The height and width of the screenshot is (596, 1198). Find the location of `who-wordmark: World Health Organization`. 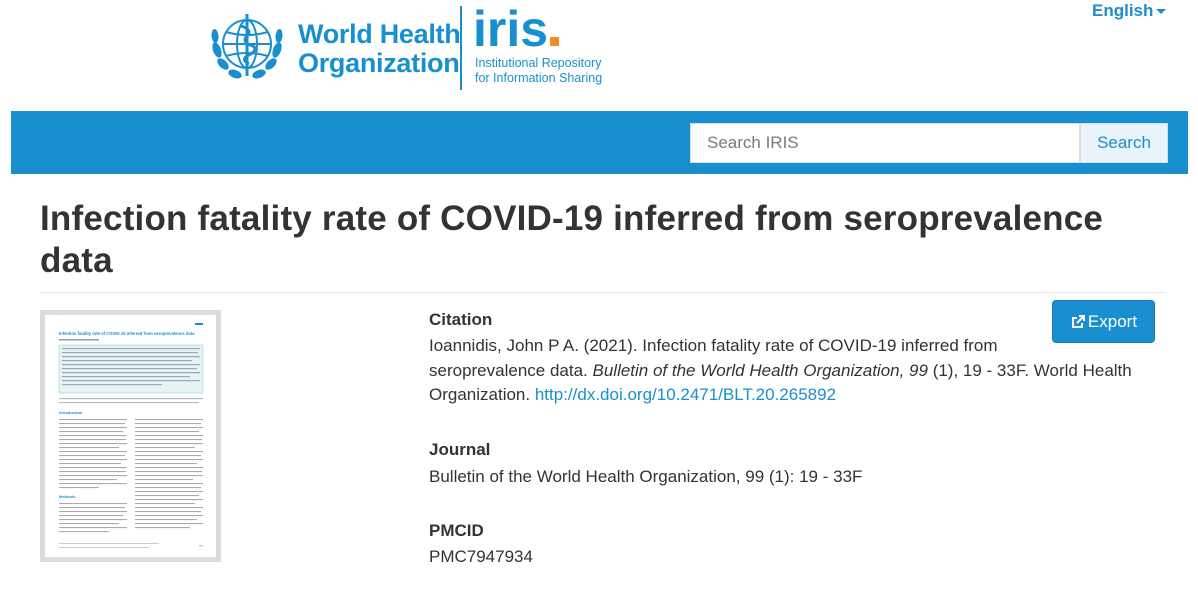

who-wordmark: World Health Organization is located at coordinates (379, 48).